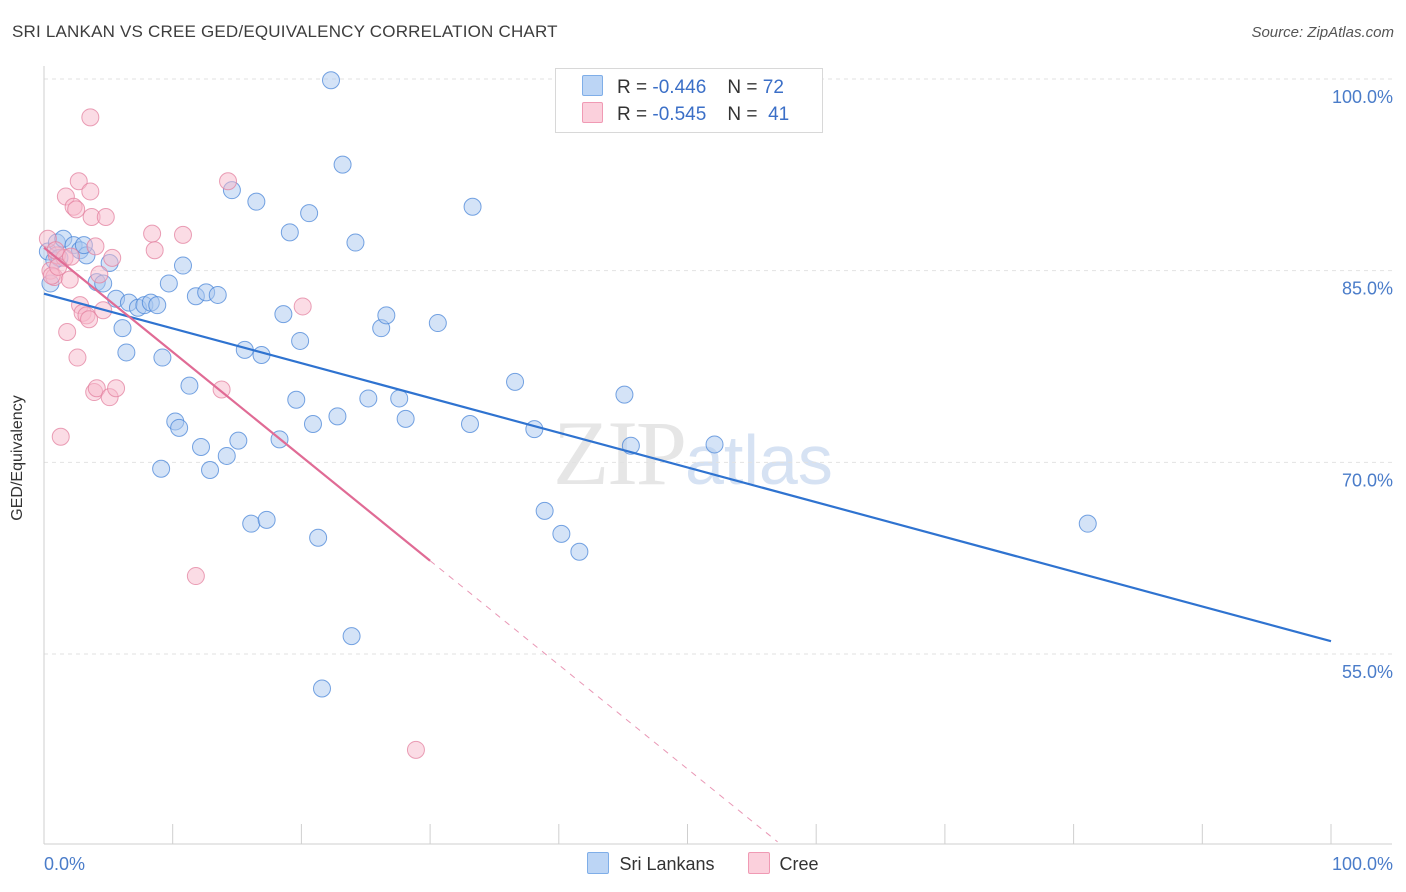 Image resolution: width=1406 pixels, height=892 pixels. Describe the element at coordinates (799, 864) in the screenshot. I see `legend-label-cree: Cree` at that location.